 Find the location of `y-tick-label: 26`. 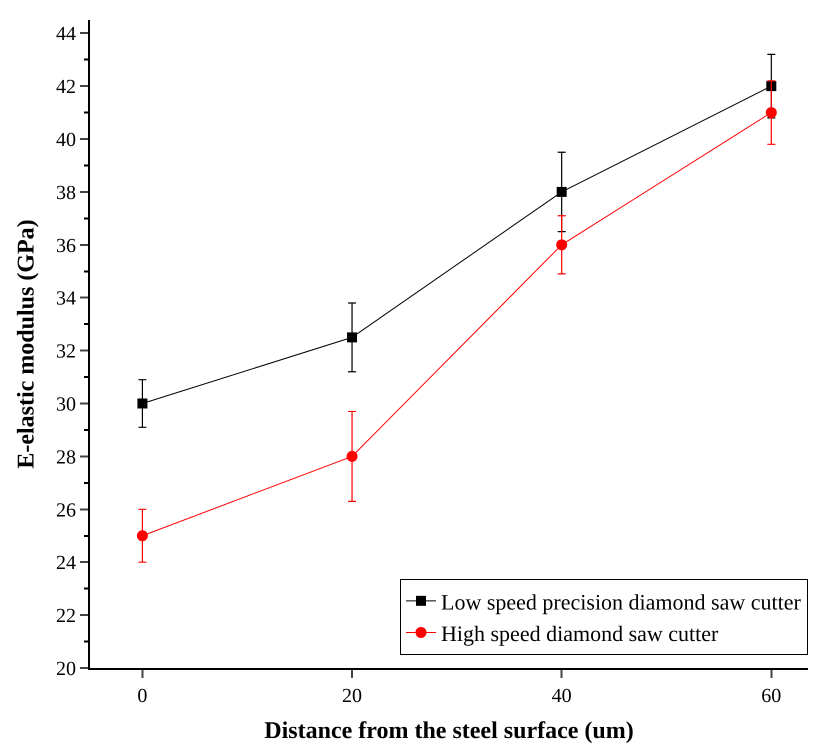

y-tick-label: 26 is located at coordinates (66, 510).